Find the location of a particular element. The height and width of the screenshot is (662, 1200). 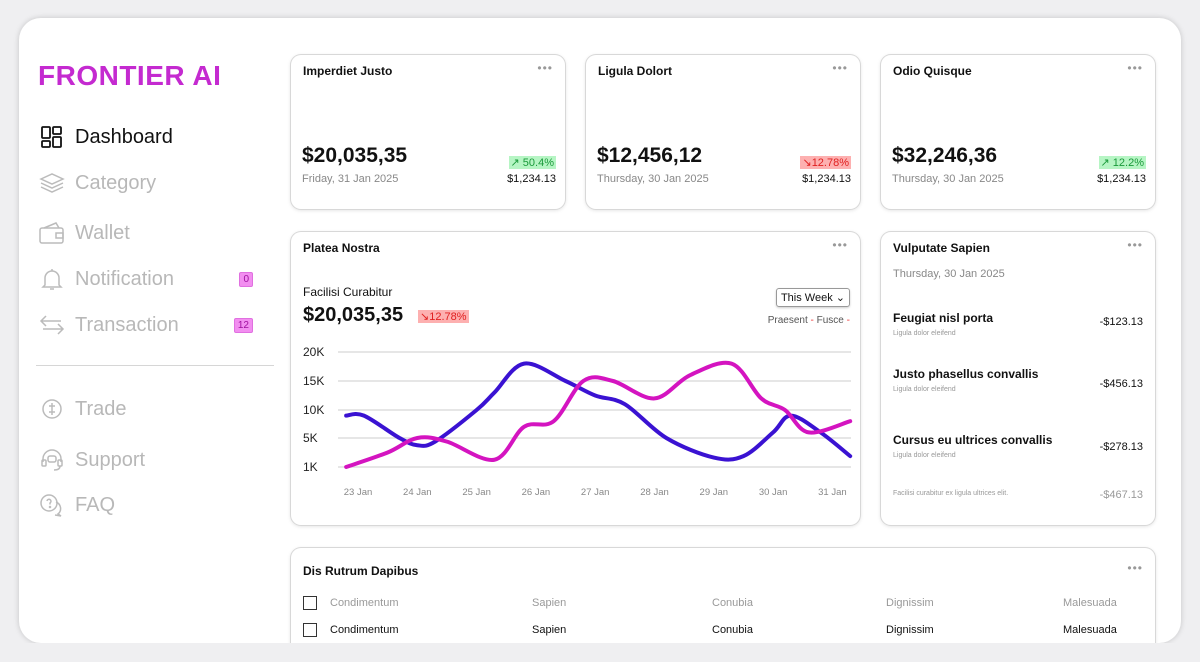

table-cell: Condimentum is located at coordinates (364, 630).